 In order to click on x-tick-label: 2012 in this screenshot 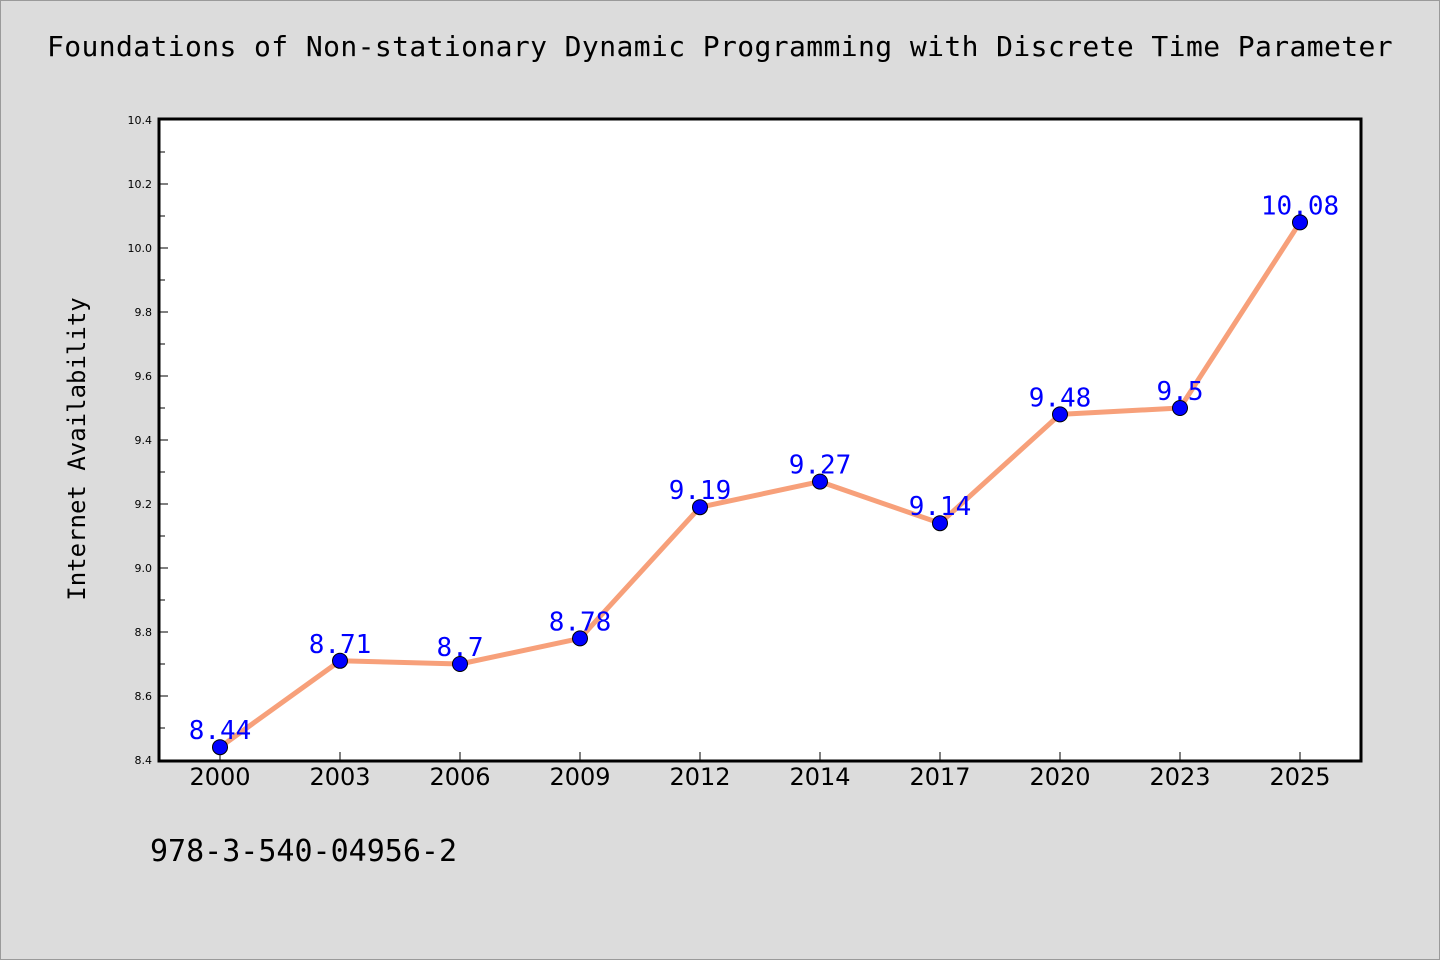, I will do `click(699, 777)`.